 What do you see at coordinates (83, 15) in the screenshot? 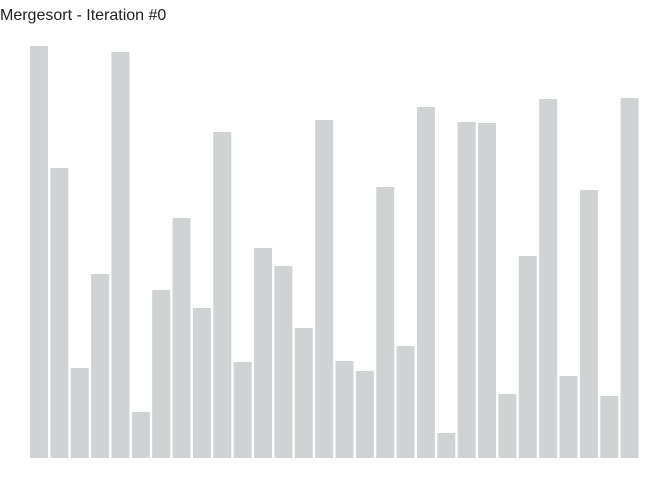
I see `chart-title: Mergesort - Iteration #0` at bounding box center [83, 15].